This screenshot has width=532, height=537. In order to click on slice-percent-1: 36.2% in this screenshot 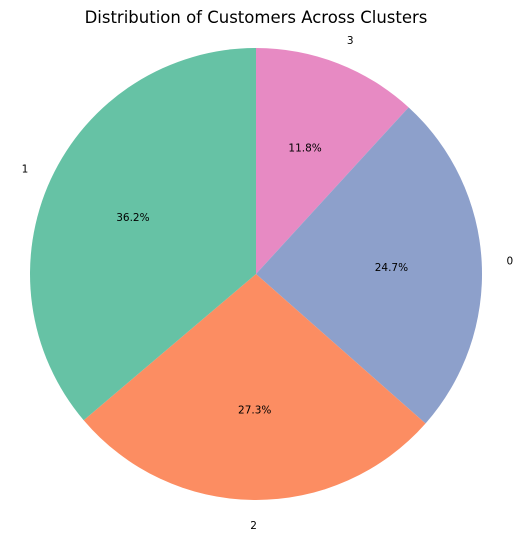, I will do `click(132, 218)`.